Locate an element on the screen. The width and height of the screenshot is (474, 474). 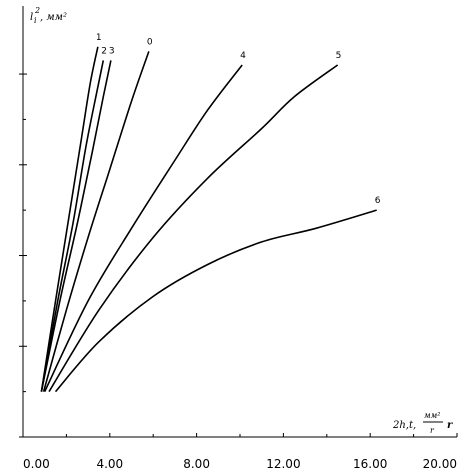
x-tick-label: 20.00 is located at coordinates (440, 464).